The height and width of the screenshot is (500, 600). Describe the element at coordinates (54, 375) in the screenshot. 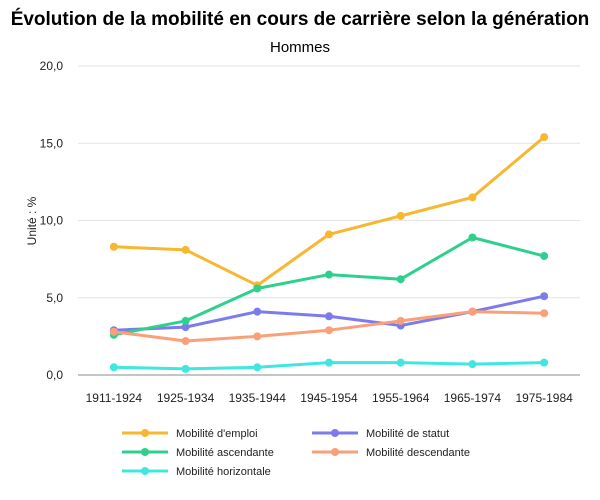

I see `y-tick-label: 0,0` at that location.